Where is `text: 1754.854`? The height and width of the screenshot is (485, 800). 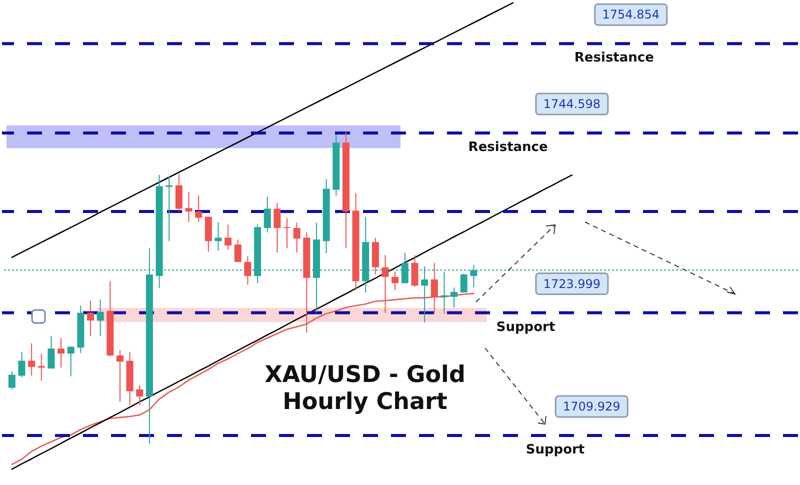 text: 1754.854 is located at coordinates (631, 15).